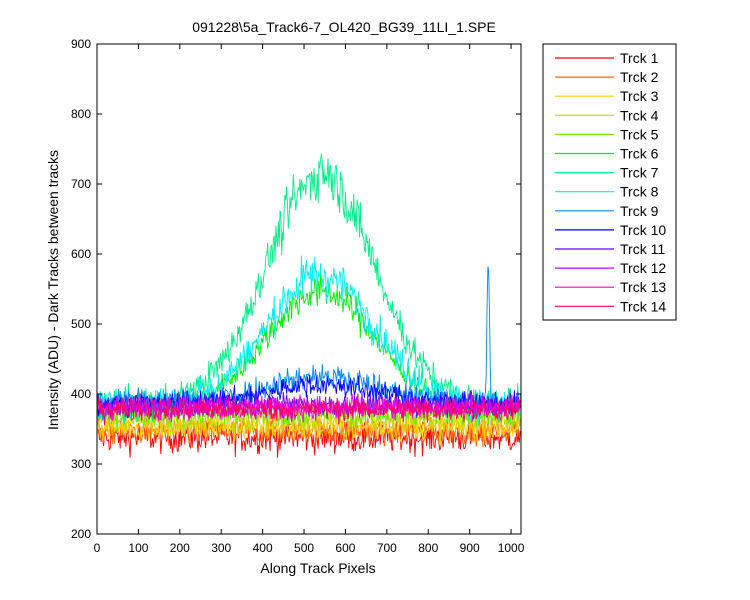 The width and height of the screenshot is (750, 600). Describe the element at coordinates (639, 211) in the screenshot. I see `legend-label: Trck 9` at that location.